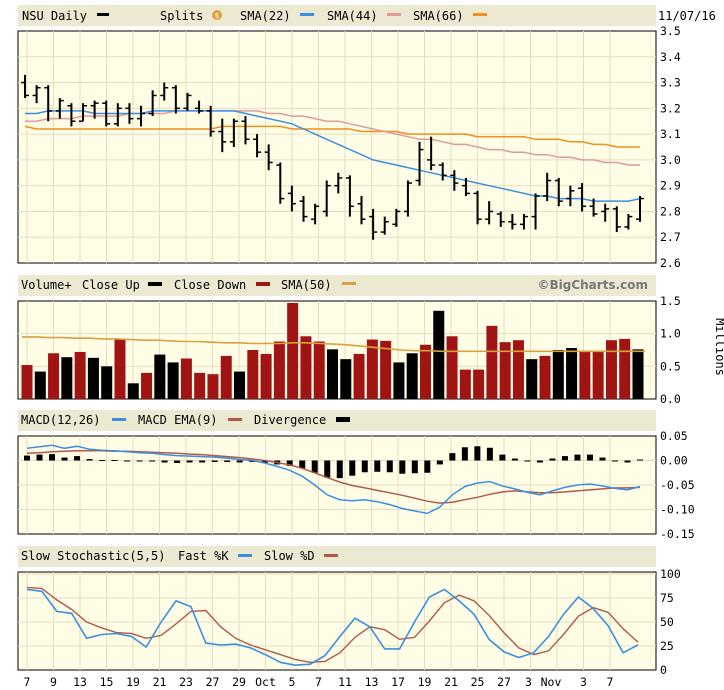 Image resolution: width=724 pixels, height=690 pixels. I want to click on fastk-label: Fast %K, so click(203, 556).